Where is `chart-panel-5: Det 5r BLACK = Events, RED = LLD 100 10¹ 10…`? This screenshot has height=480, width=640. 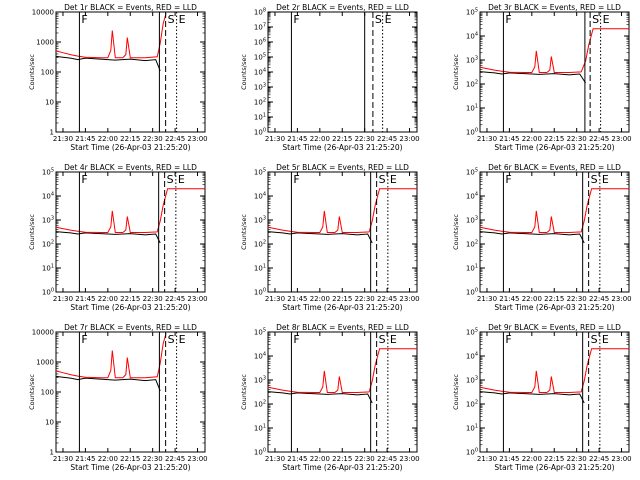 chart-panel-5: Det 5r BLACK = Events, RED = LLD 100 10¹ 10… is located at coordinates (330, 237).